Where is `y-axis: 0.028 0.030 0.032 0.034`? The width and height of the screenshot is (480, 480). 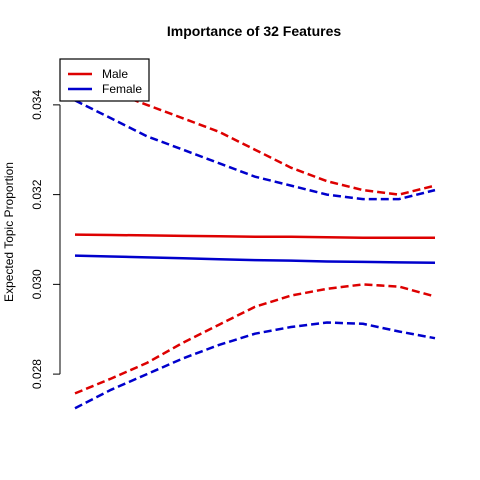 y-axis: 0.028 0.030 0.032 0.034 is located at coordinates (45, 239).